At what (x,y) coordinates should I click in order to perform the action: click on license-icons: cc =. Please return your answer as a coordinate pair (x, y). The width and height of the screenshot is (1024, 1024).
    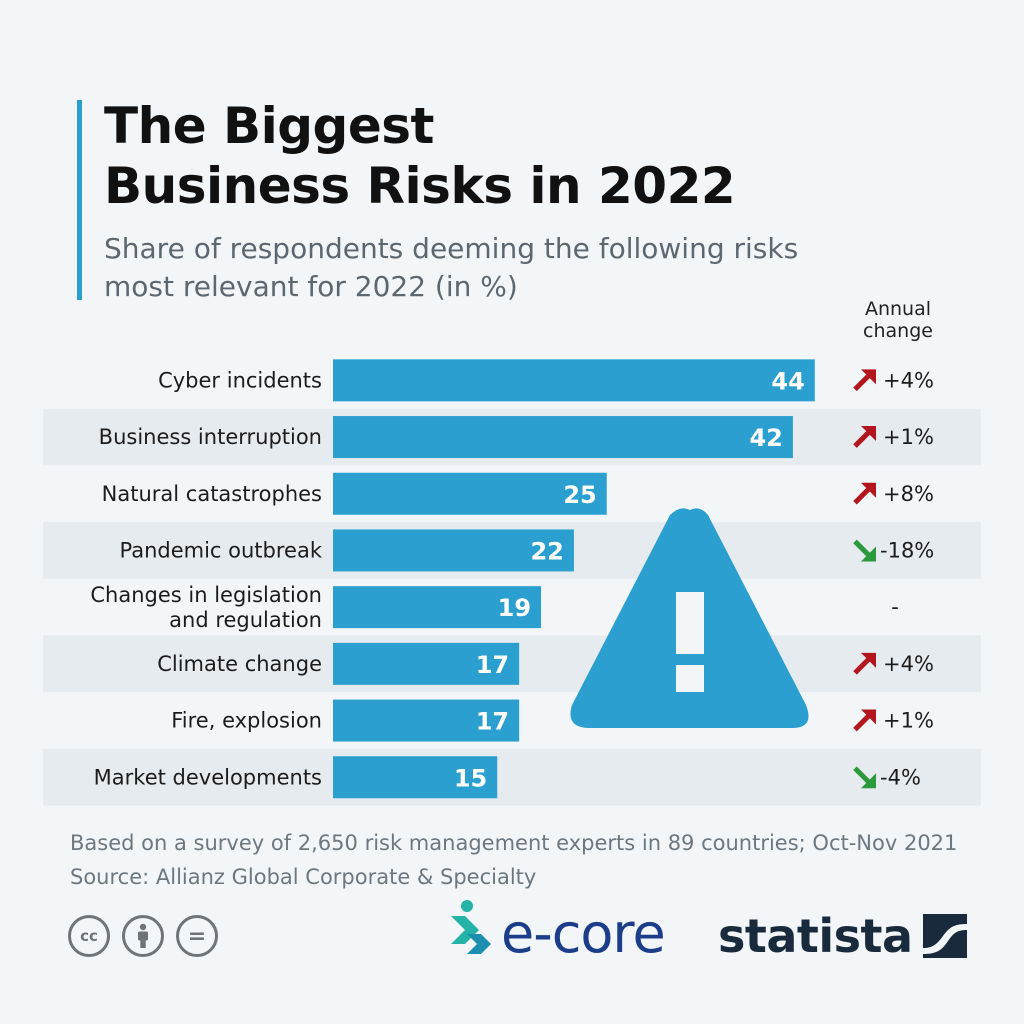
    Looking at the image, I should click on (143, 940).